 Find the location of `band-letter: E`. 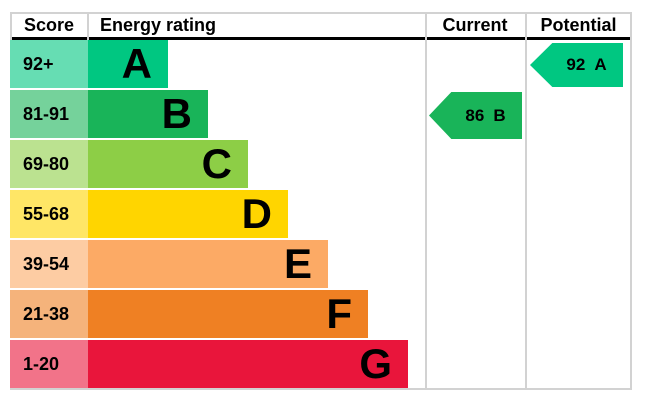

band-letter: E is located at coordinates (297, 263).